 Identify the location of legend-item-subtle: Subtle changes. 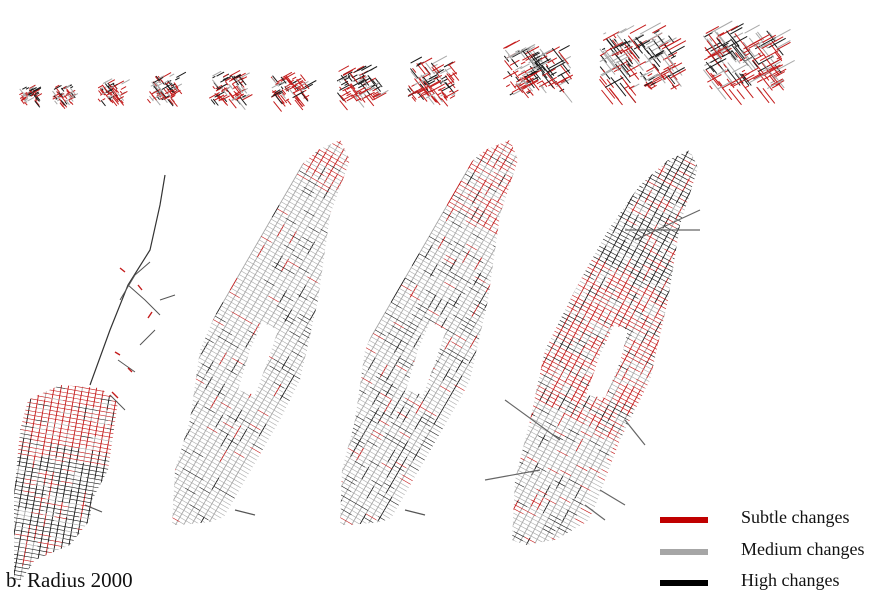
(773, 521).